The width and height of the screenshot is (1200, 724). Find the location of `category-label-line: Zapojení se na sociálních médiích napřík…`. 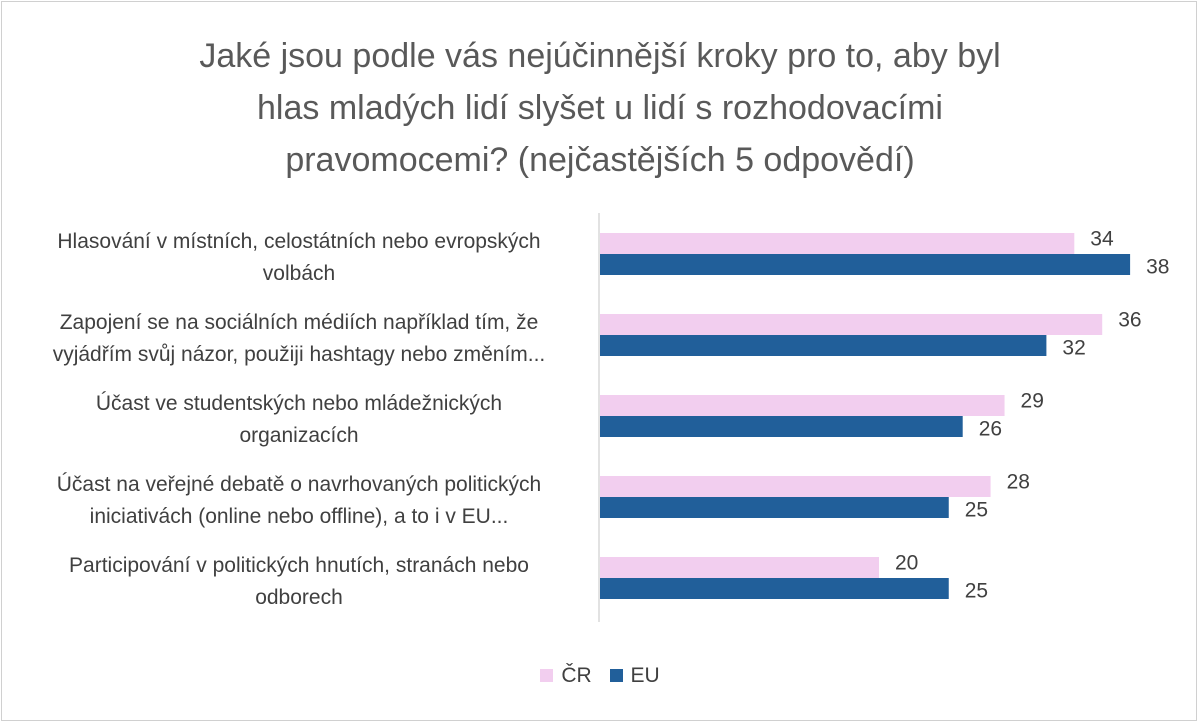

category-label-line: Zapojení se na sociálních médiích napřík… is located at coordinates (299, 322).